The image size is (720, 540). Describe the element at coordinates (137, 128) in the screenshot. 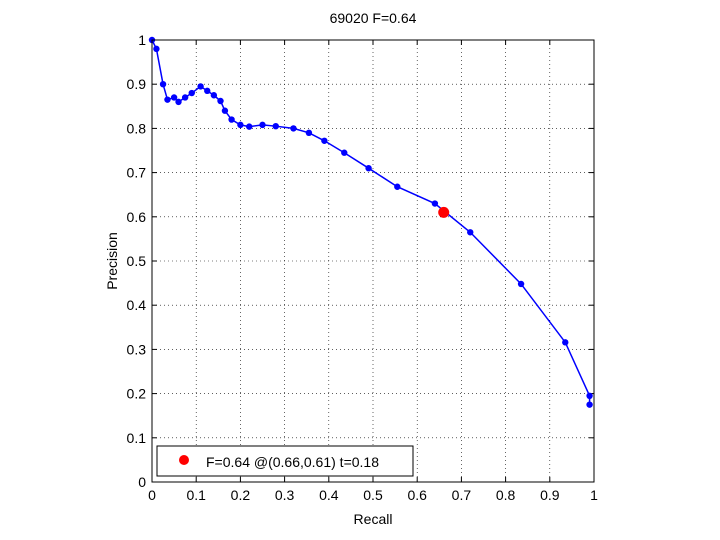

I see `y-tick-label: 0.8` at that location.